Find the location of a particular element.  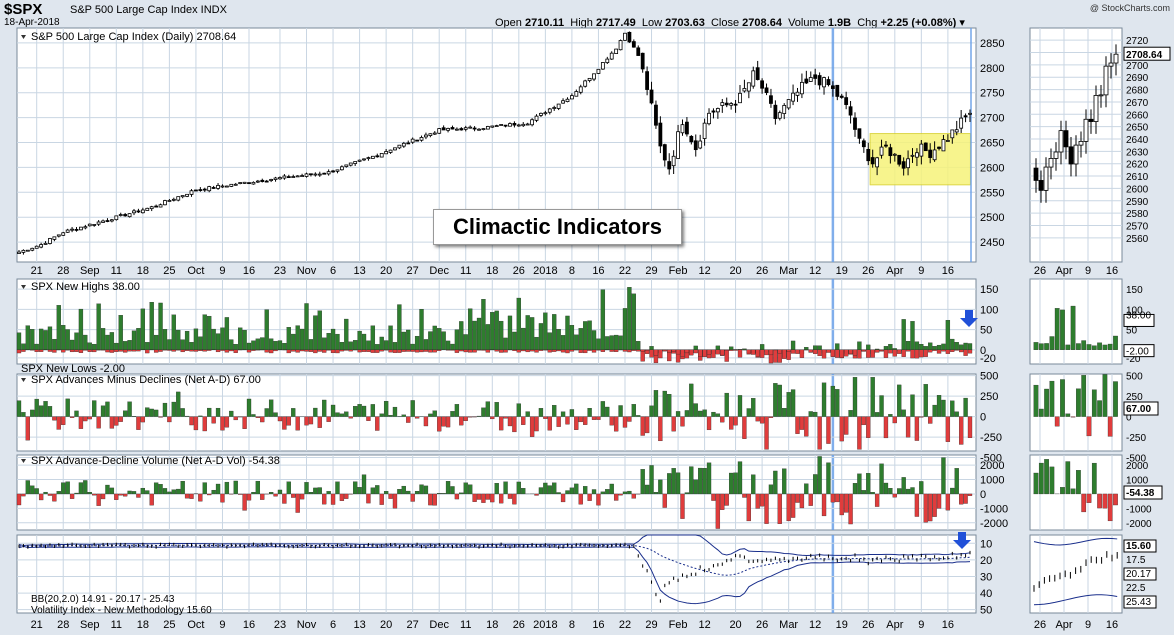

x-tick-label: 27 is located at coordinates (413, 271).